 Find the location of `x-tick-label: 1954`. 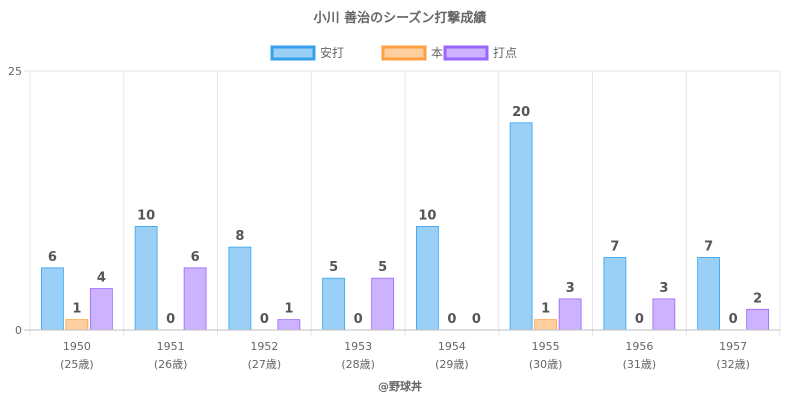

x-tick-label: 1954 is located at coordinates (452, 346).